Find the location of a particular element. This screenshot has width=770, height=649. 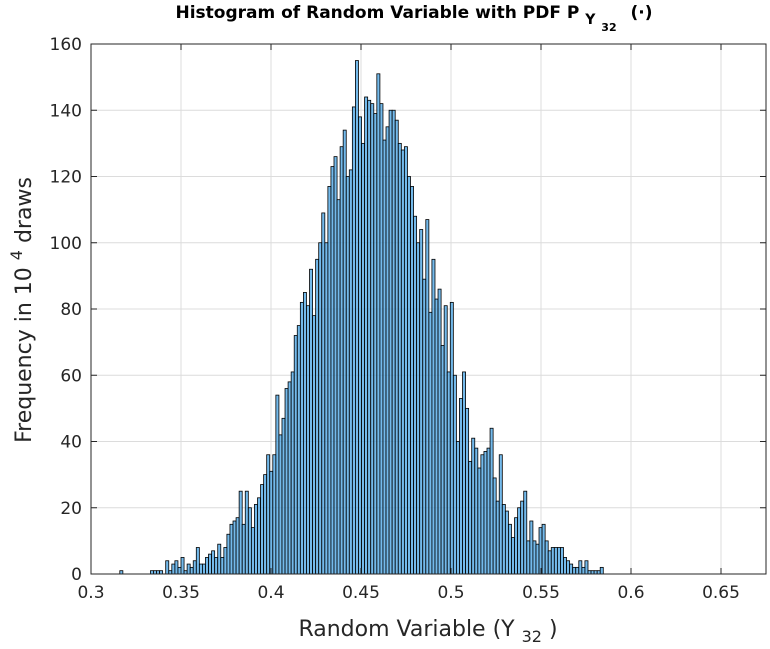

y-axis-label-suffix: draws is located at coordinates (24, 210).